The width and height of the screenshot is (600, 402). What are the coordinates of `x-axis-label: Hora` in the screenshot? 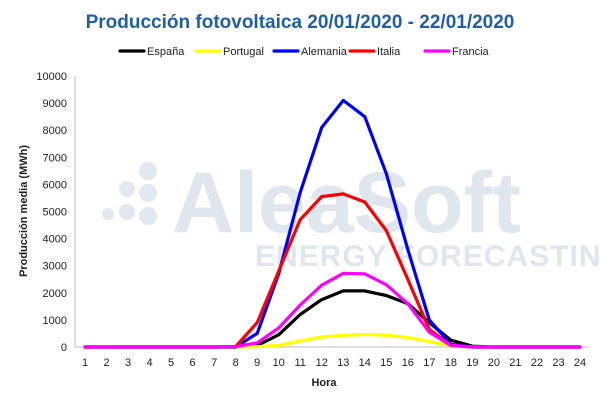 It's located at (324, 383).